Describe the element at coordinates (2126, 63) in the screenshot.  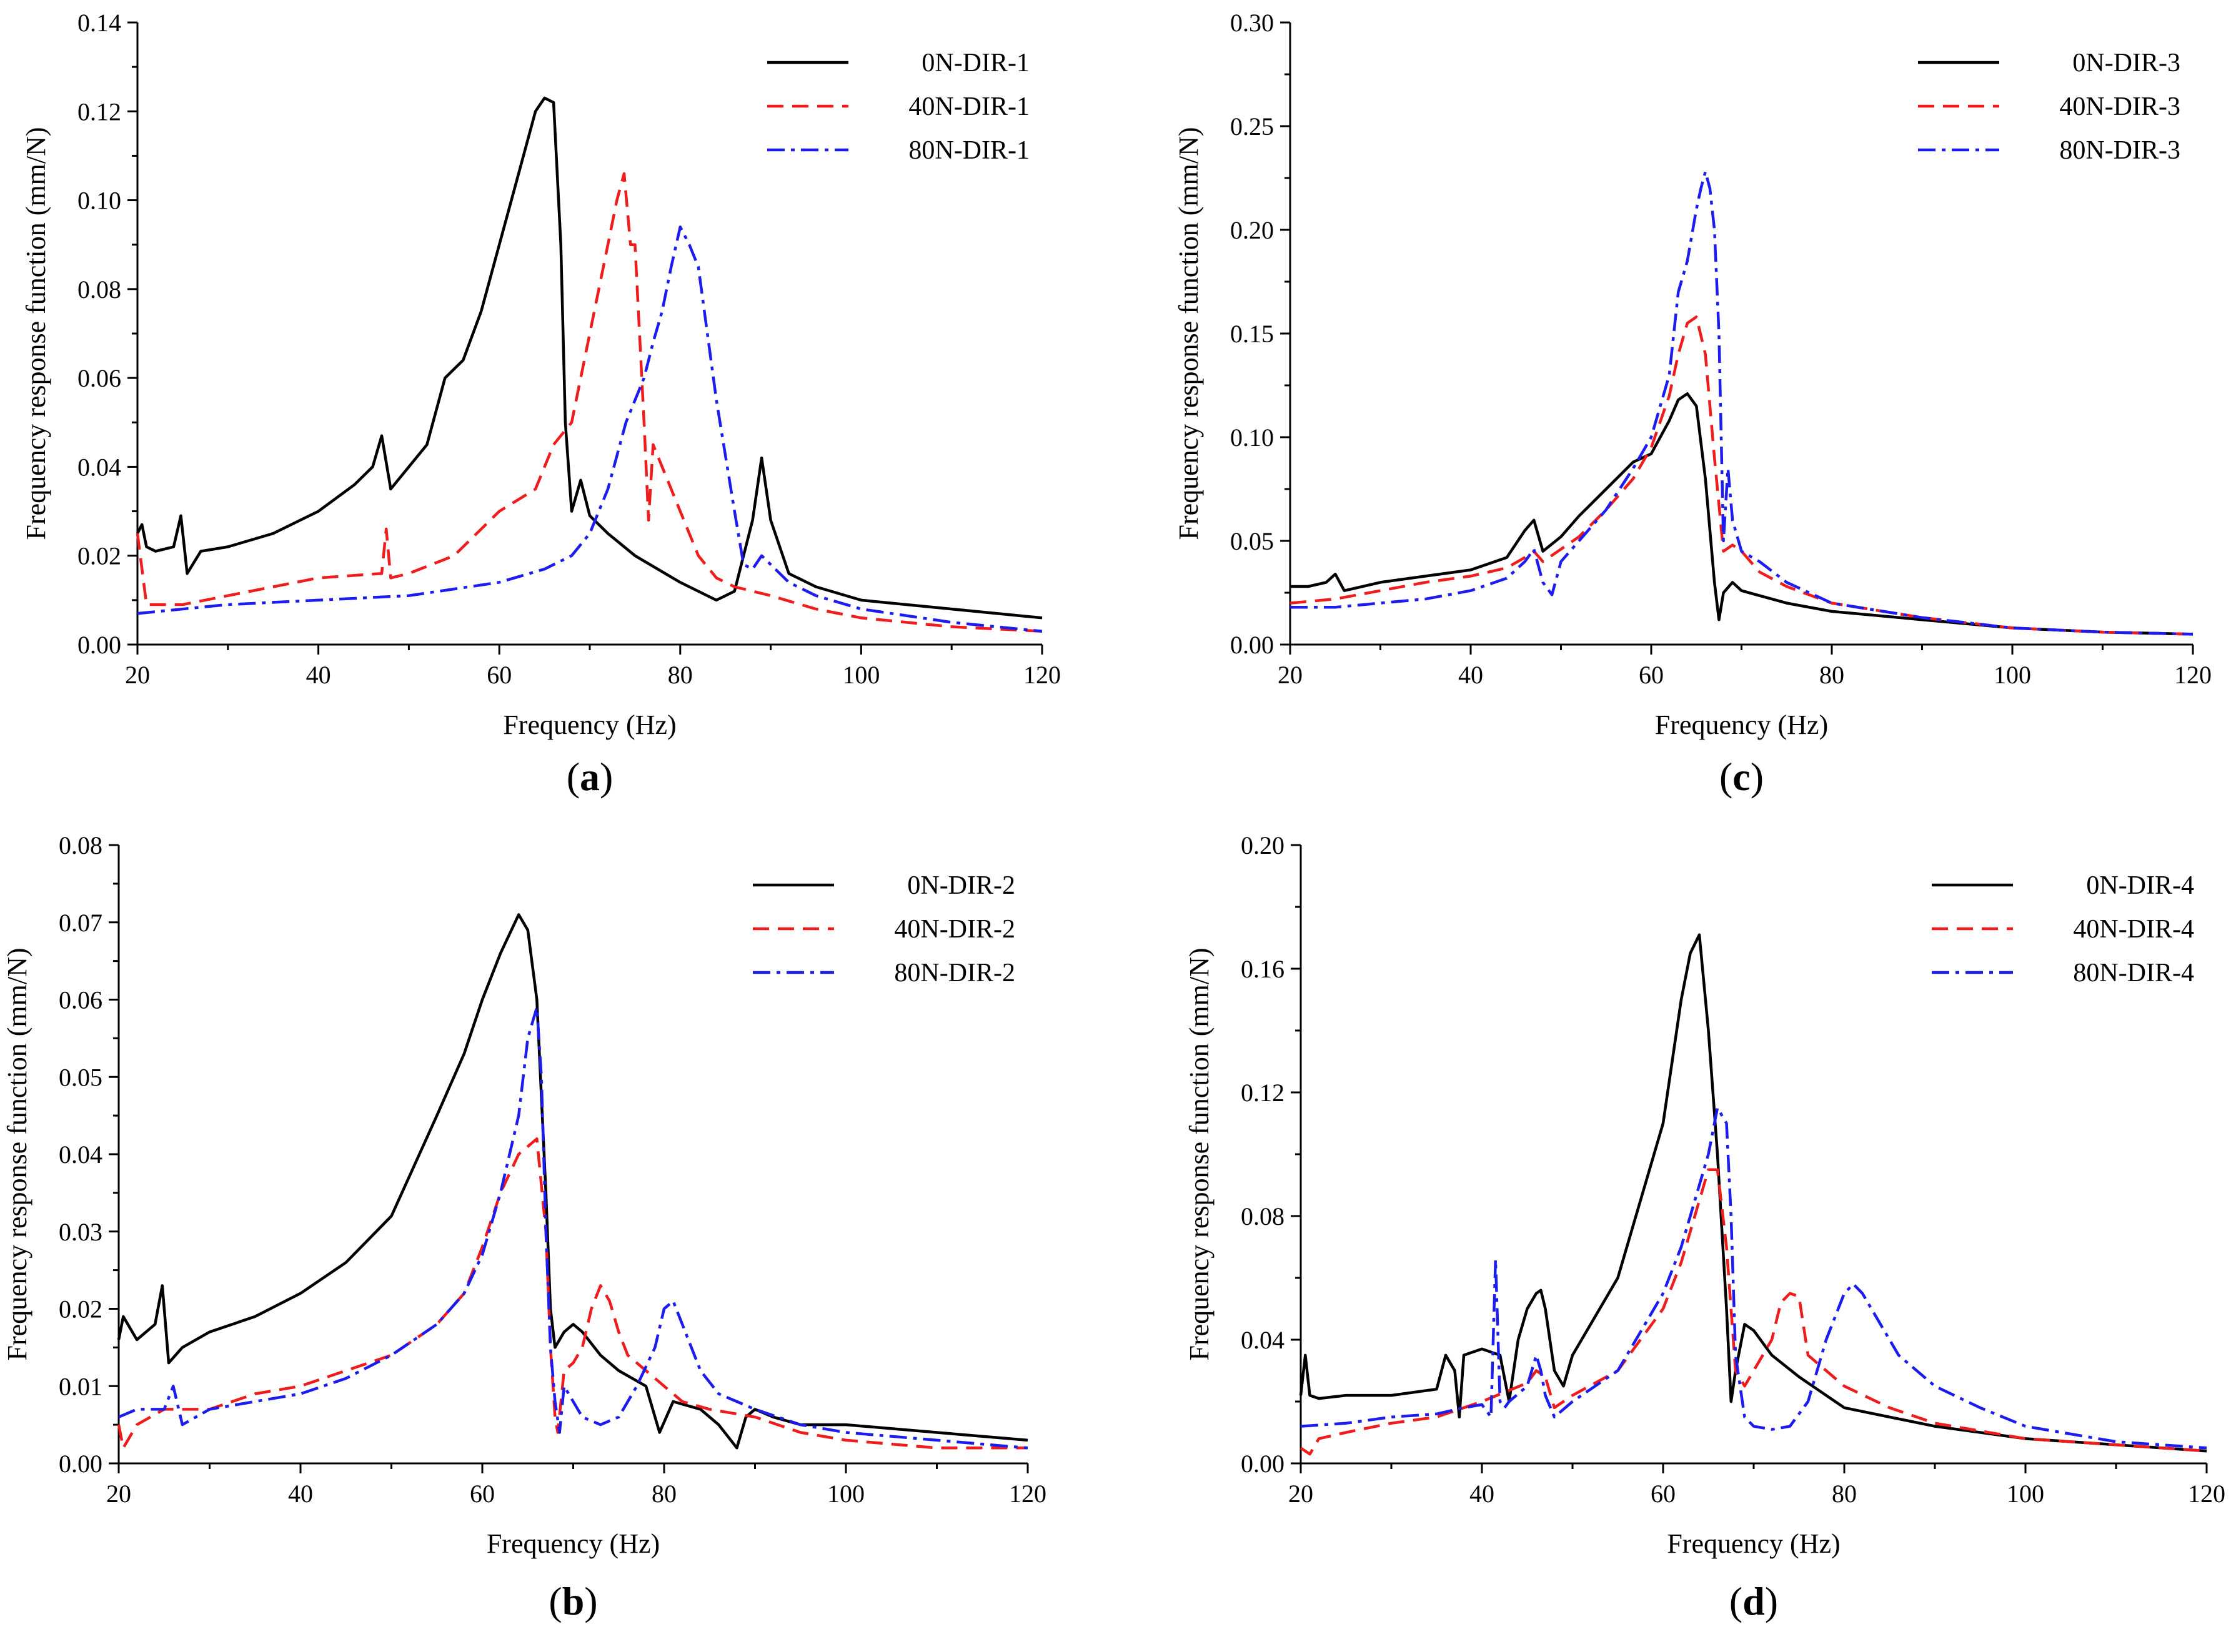
I see `legend-label: 0N-DIR-3` at that location.